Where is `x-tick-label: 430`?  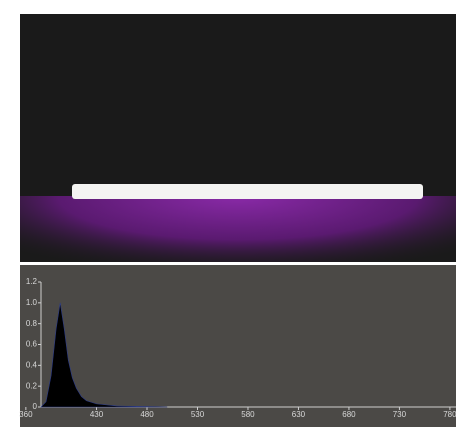
x-tick-label: 430 is located at coordinates (97, 414).